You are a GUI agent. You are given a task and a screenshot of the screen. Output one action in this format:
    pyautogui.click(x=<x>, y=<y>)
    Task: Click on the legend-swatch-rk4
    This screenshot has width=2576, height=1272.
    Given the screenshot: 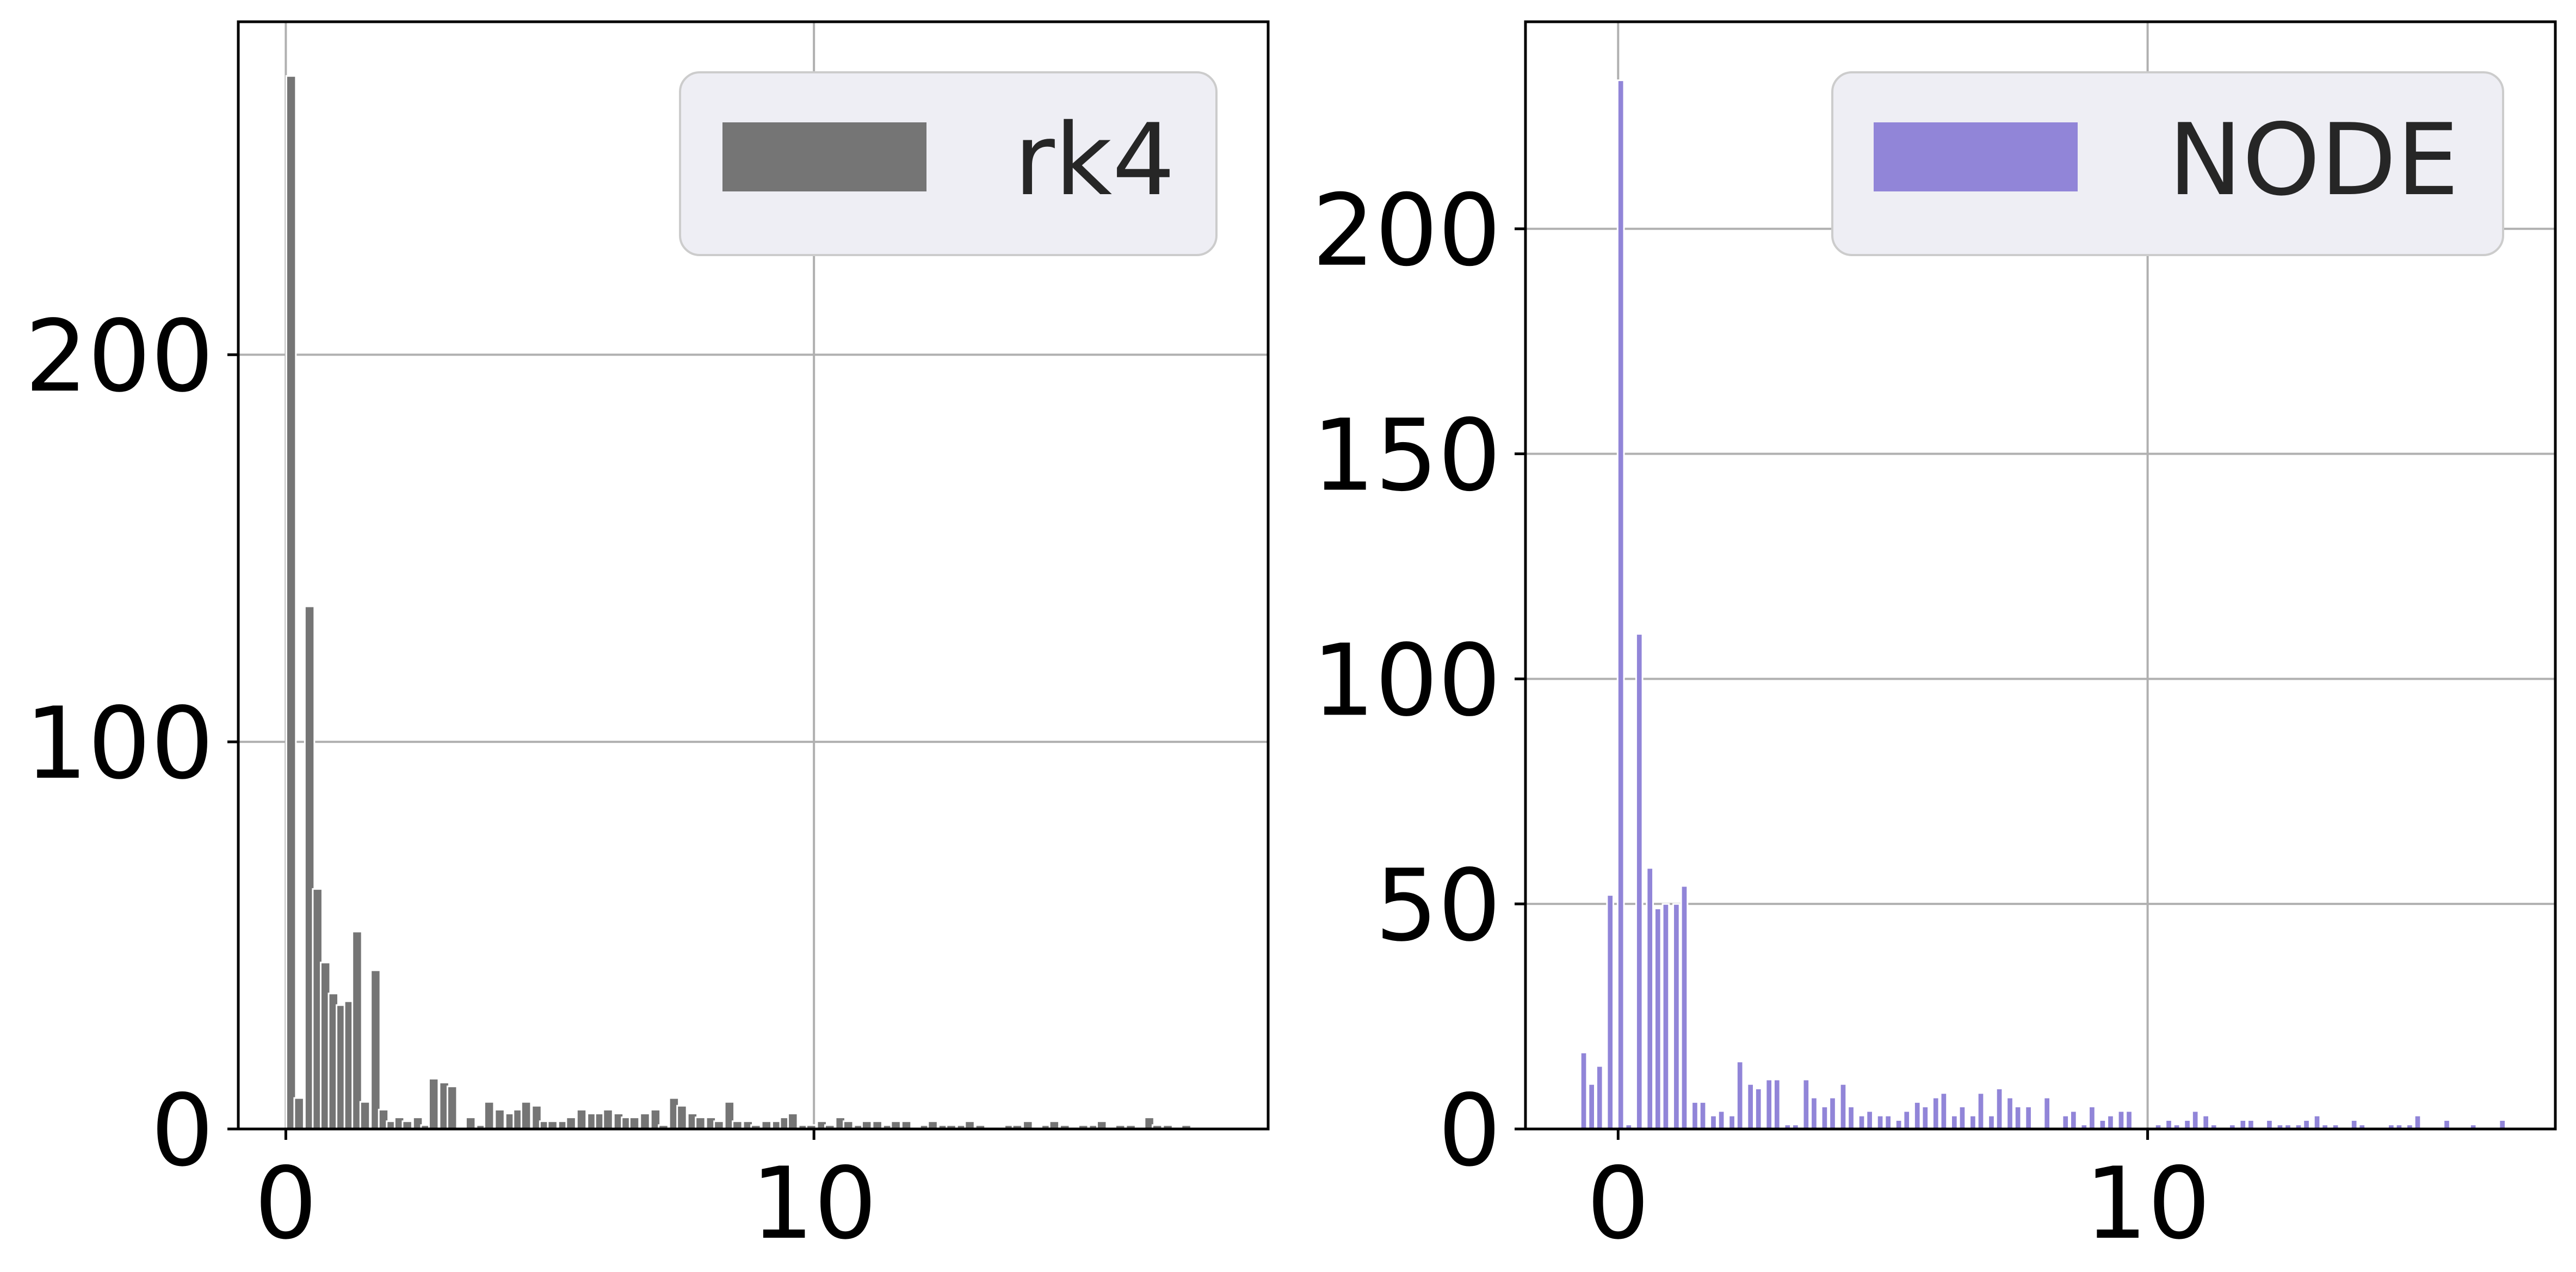 What is the action you would take?
    pyautogui.click(x=824, y=156)
    